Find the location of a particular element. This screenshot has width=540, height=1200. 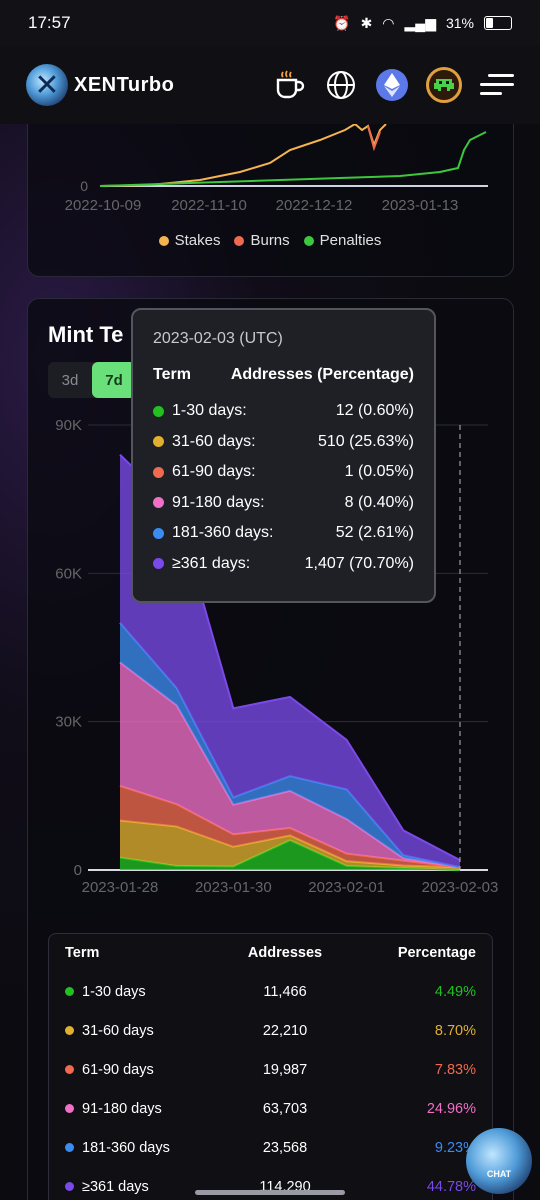

term-label: 31-60 days is located at coordinates (118, 1030).